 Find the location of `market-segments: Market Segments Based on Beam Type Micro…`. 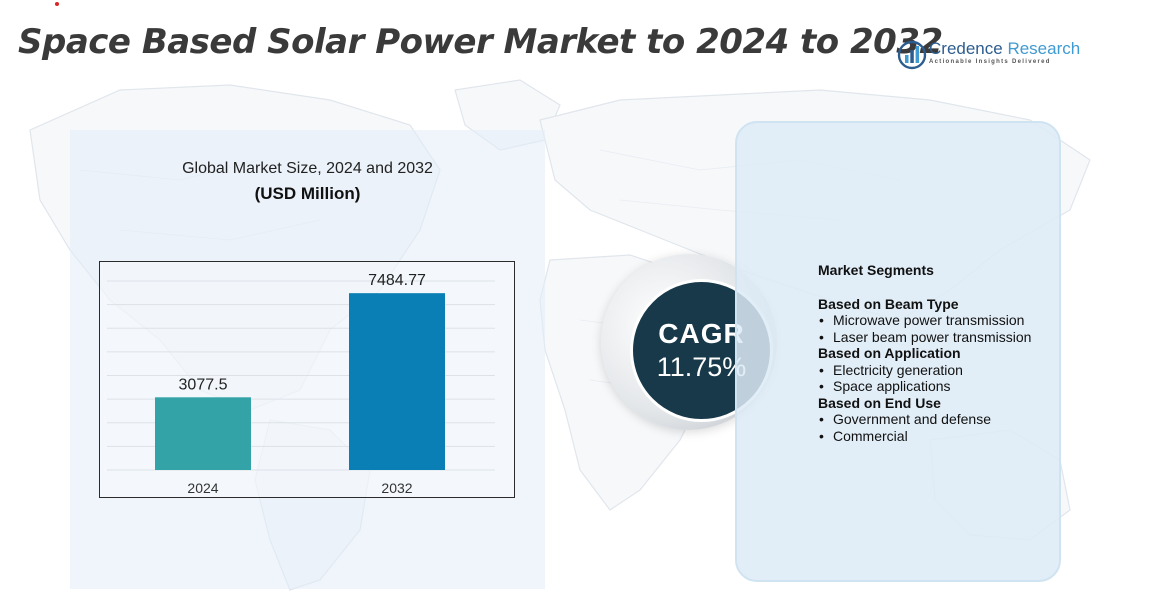

market-segments: Market Segments Based on Beam Type Micro… is located at coordinates (938, 353).